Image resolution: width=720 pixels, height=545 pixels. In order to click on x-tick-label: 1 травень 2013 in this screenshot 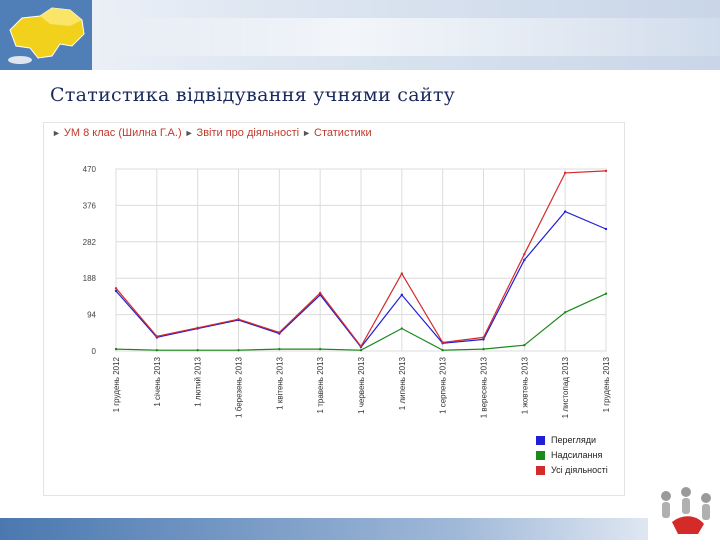, I will do `click(320, 384)`.